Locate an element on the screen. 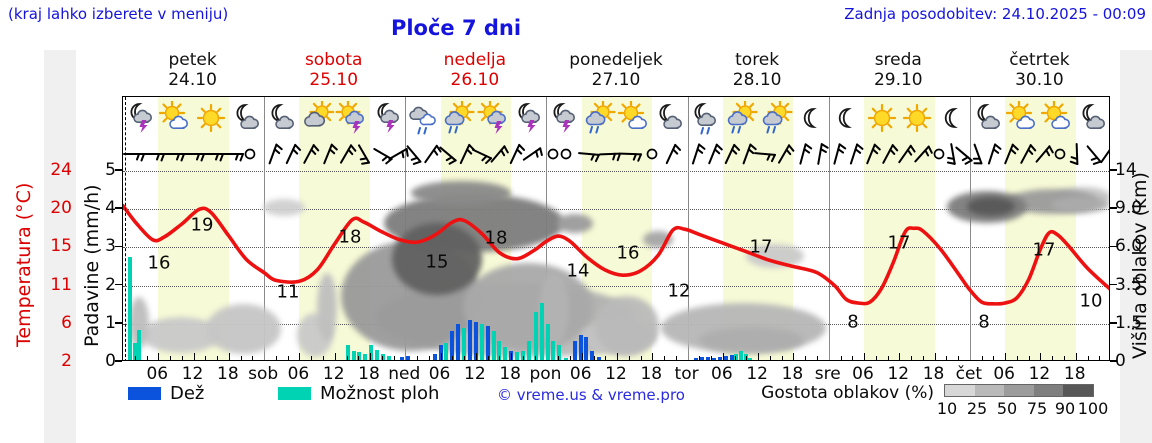 This screenshot has width=1152, height=443. day-date: 27.10 is located at coordinates (616, 80).